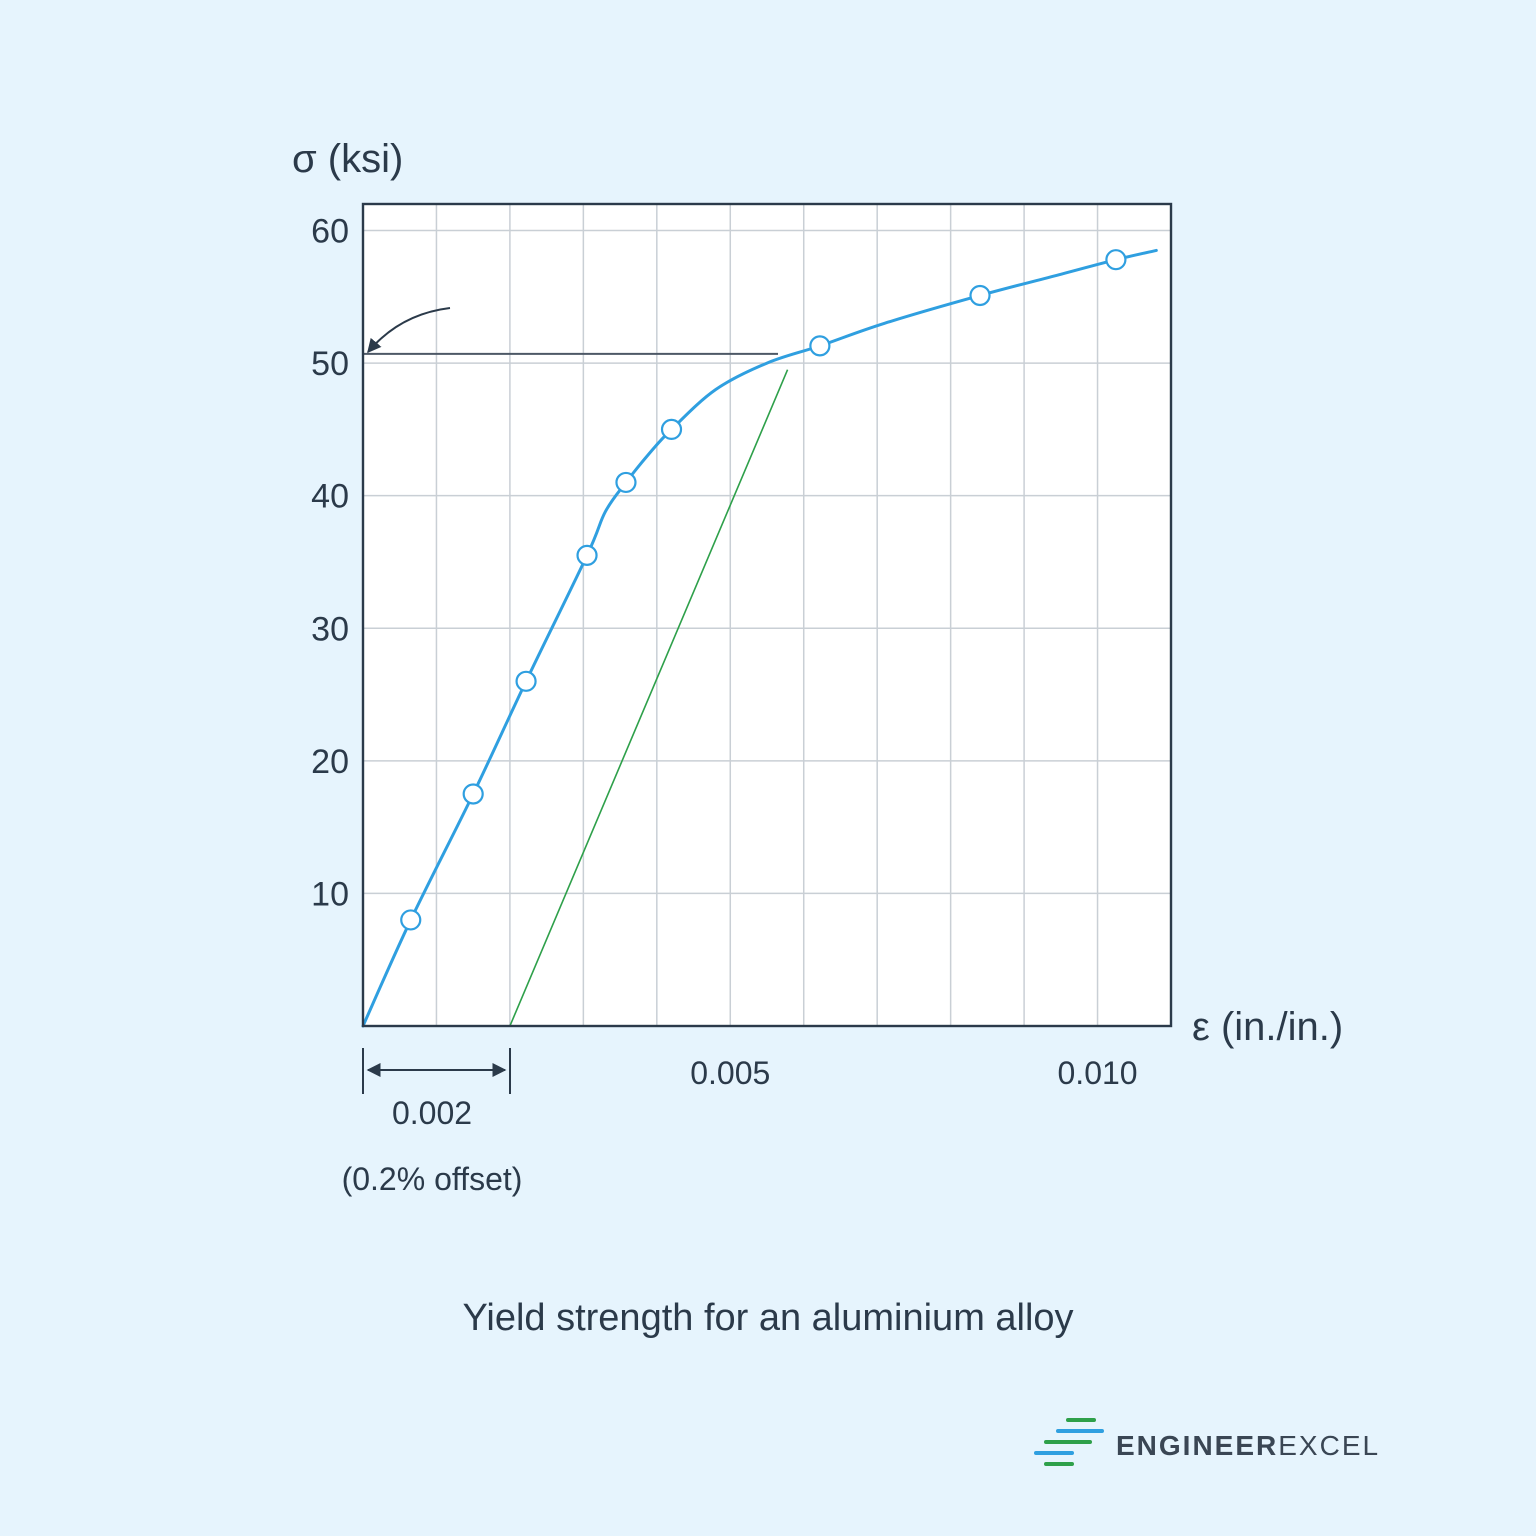  Describe the element at coordinates (330, 232) in the screenshot. I see `y-tick-label: 60` at that location.